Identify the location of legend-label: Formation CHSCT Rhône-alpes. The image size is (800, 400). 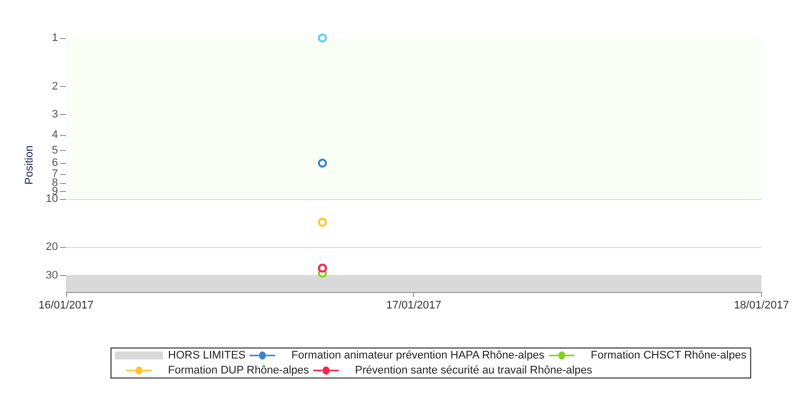
(668, 356).